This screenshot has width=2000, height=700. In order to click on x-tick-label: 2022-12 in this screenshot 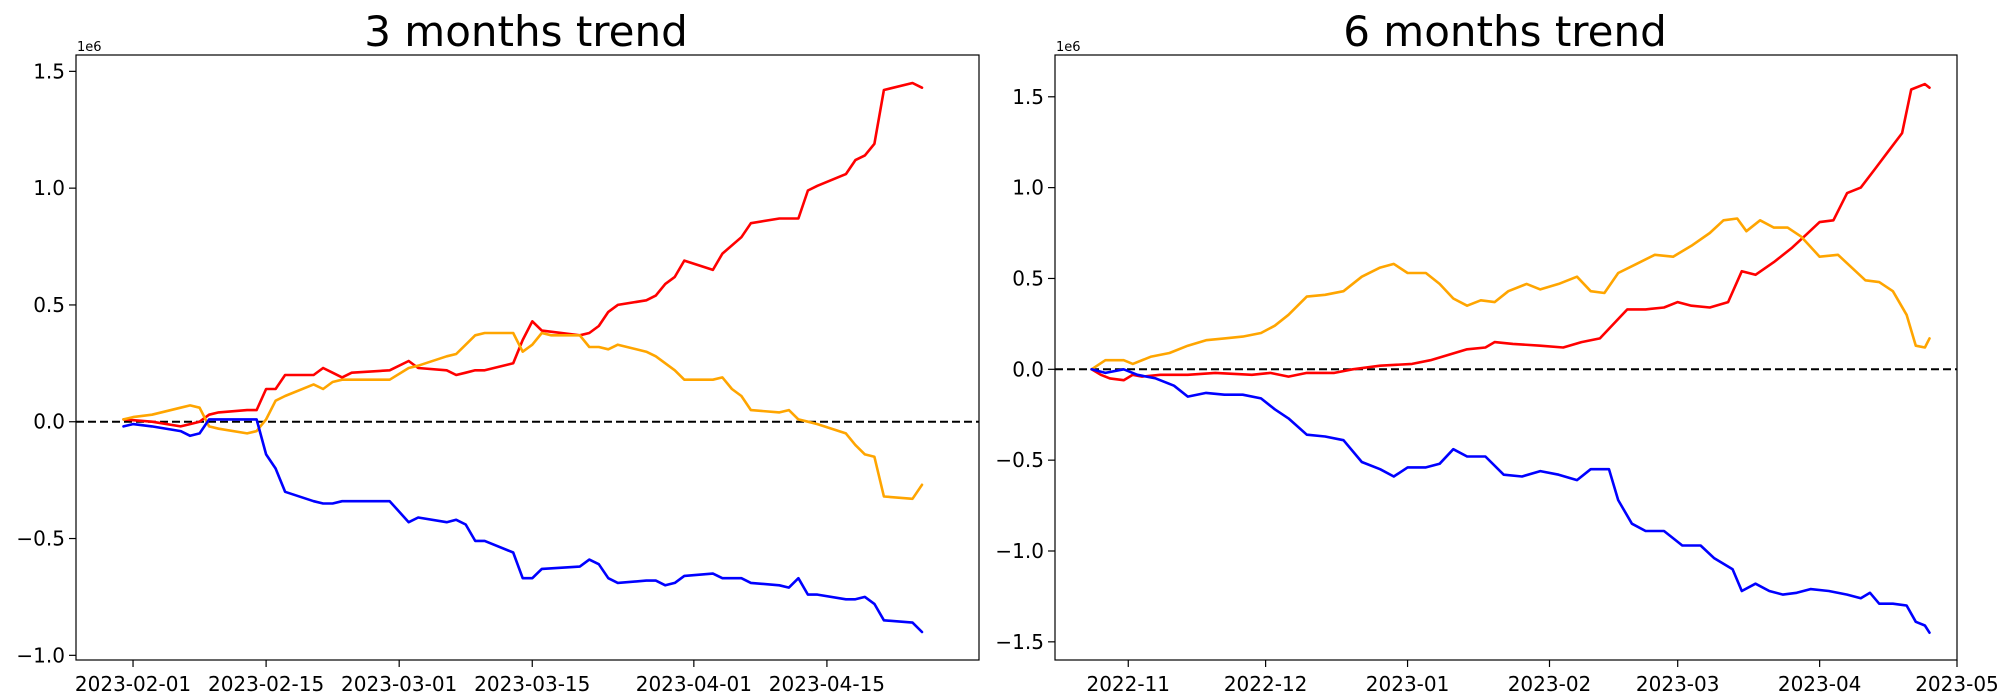, I will do `click(1266, 684)`.